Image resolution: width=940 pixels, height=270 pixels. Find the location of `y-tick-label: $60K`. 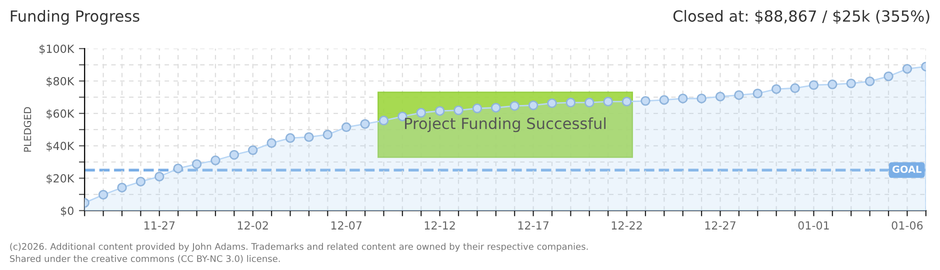

y-tick-label: $60K is located at coordinates (60, 114).